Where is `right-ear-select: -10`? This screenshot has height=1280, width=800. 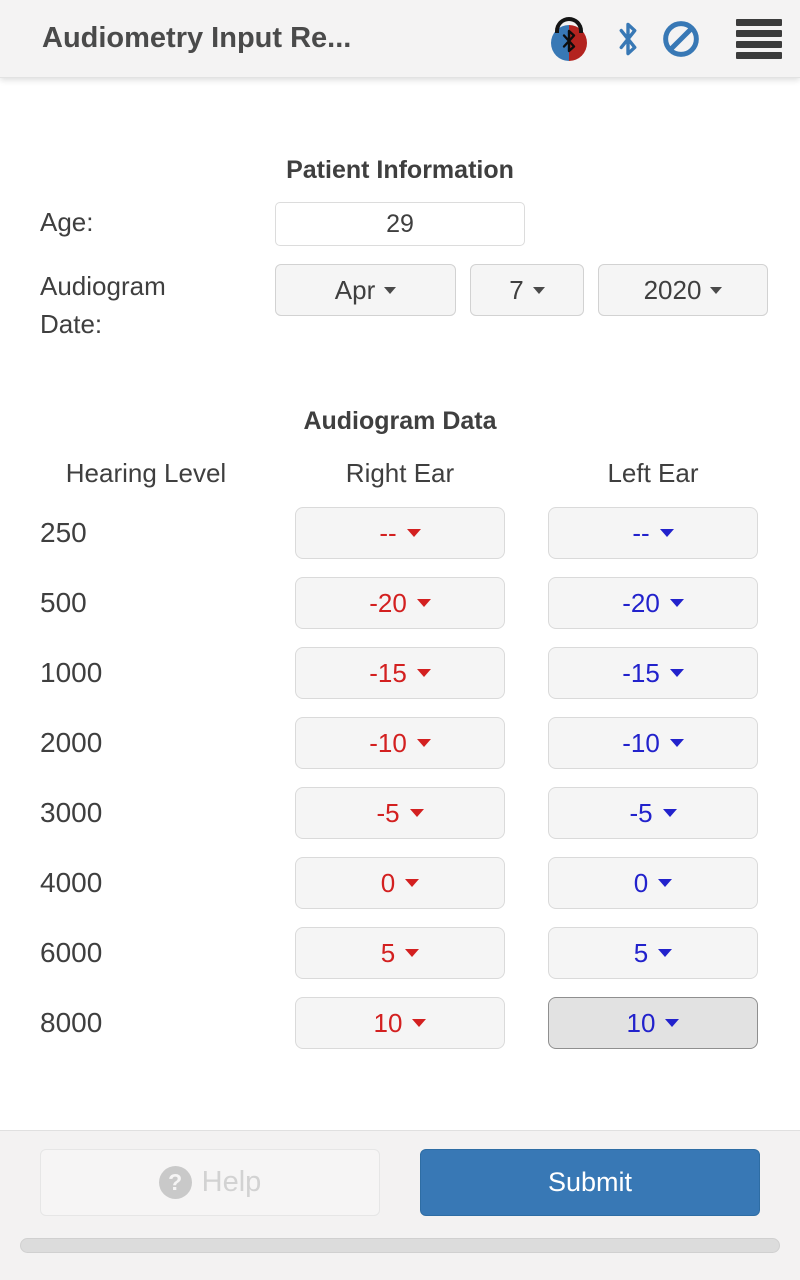
right-ear-select: -10 is located at coordinates (400, 743).